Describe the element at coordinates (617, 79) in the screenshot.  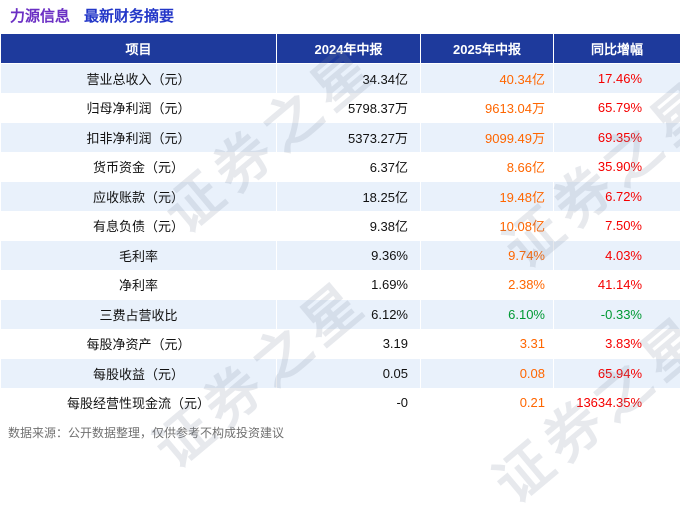
I see `row-yoy-value: 17.46%` at that location.